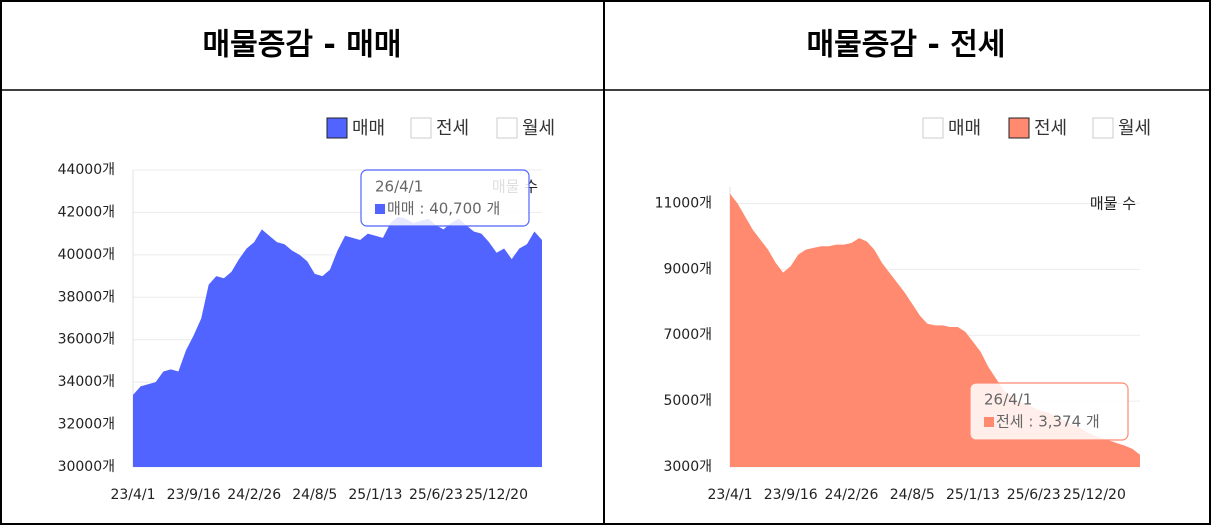 This screenshot has height=527, width=1212. Describe the element at coordinates (86, 382) in the screenshot. I see `y-tick-label: 34000개` at that location.